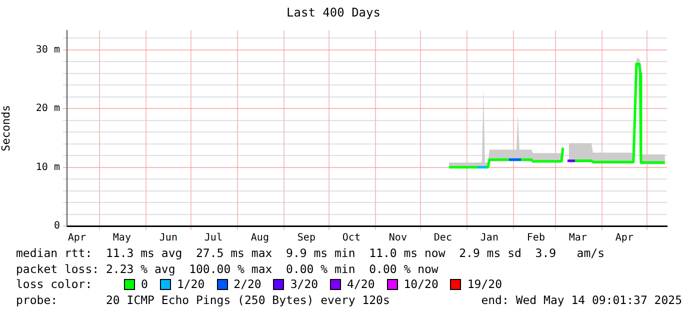 The height and width of the screenshot is (321, 697). I want to click on x-tick-label: Dec, so click(443, 238).